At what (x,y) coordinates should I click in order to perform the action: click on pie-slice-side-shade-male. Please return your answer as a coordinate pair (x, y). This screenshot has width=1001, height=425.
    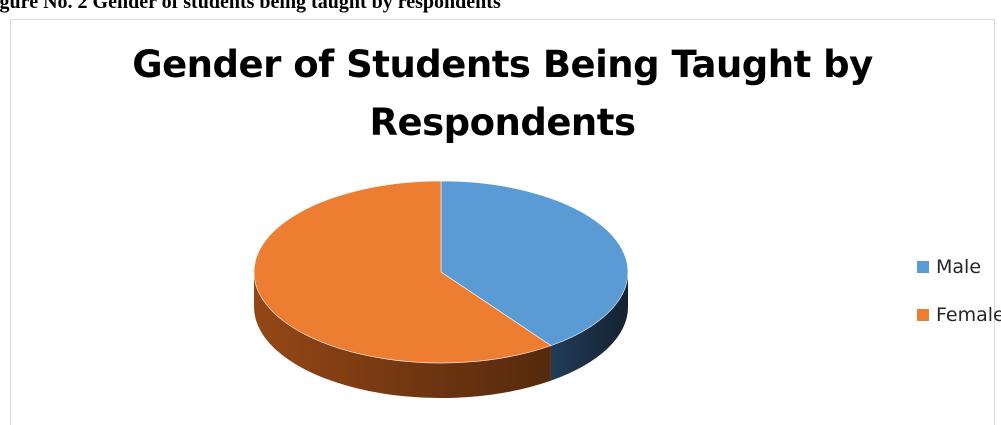
    Looking at the image, I should click on (589, 326).